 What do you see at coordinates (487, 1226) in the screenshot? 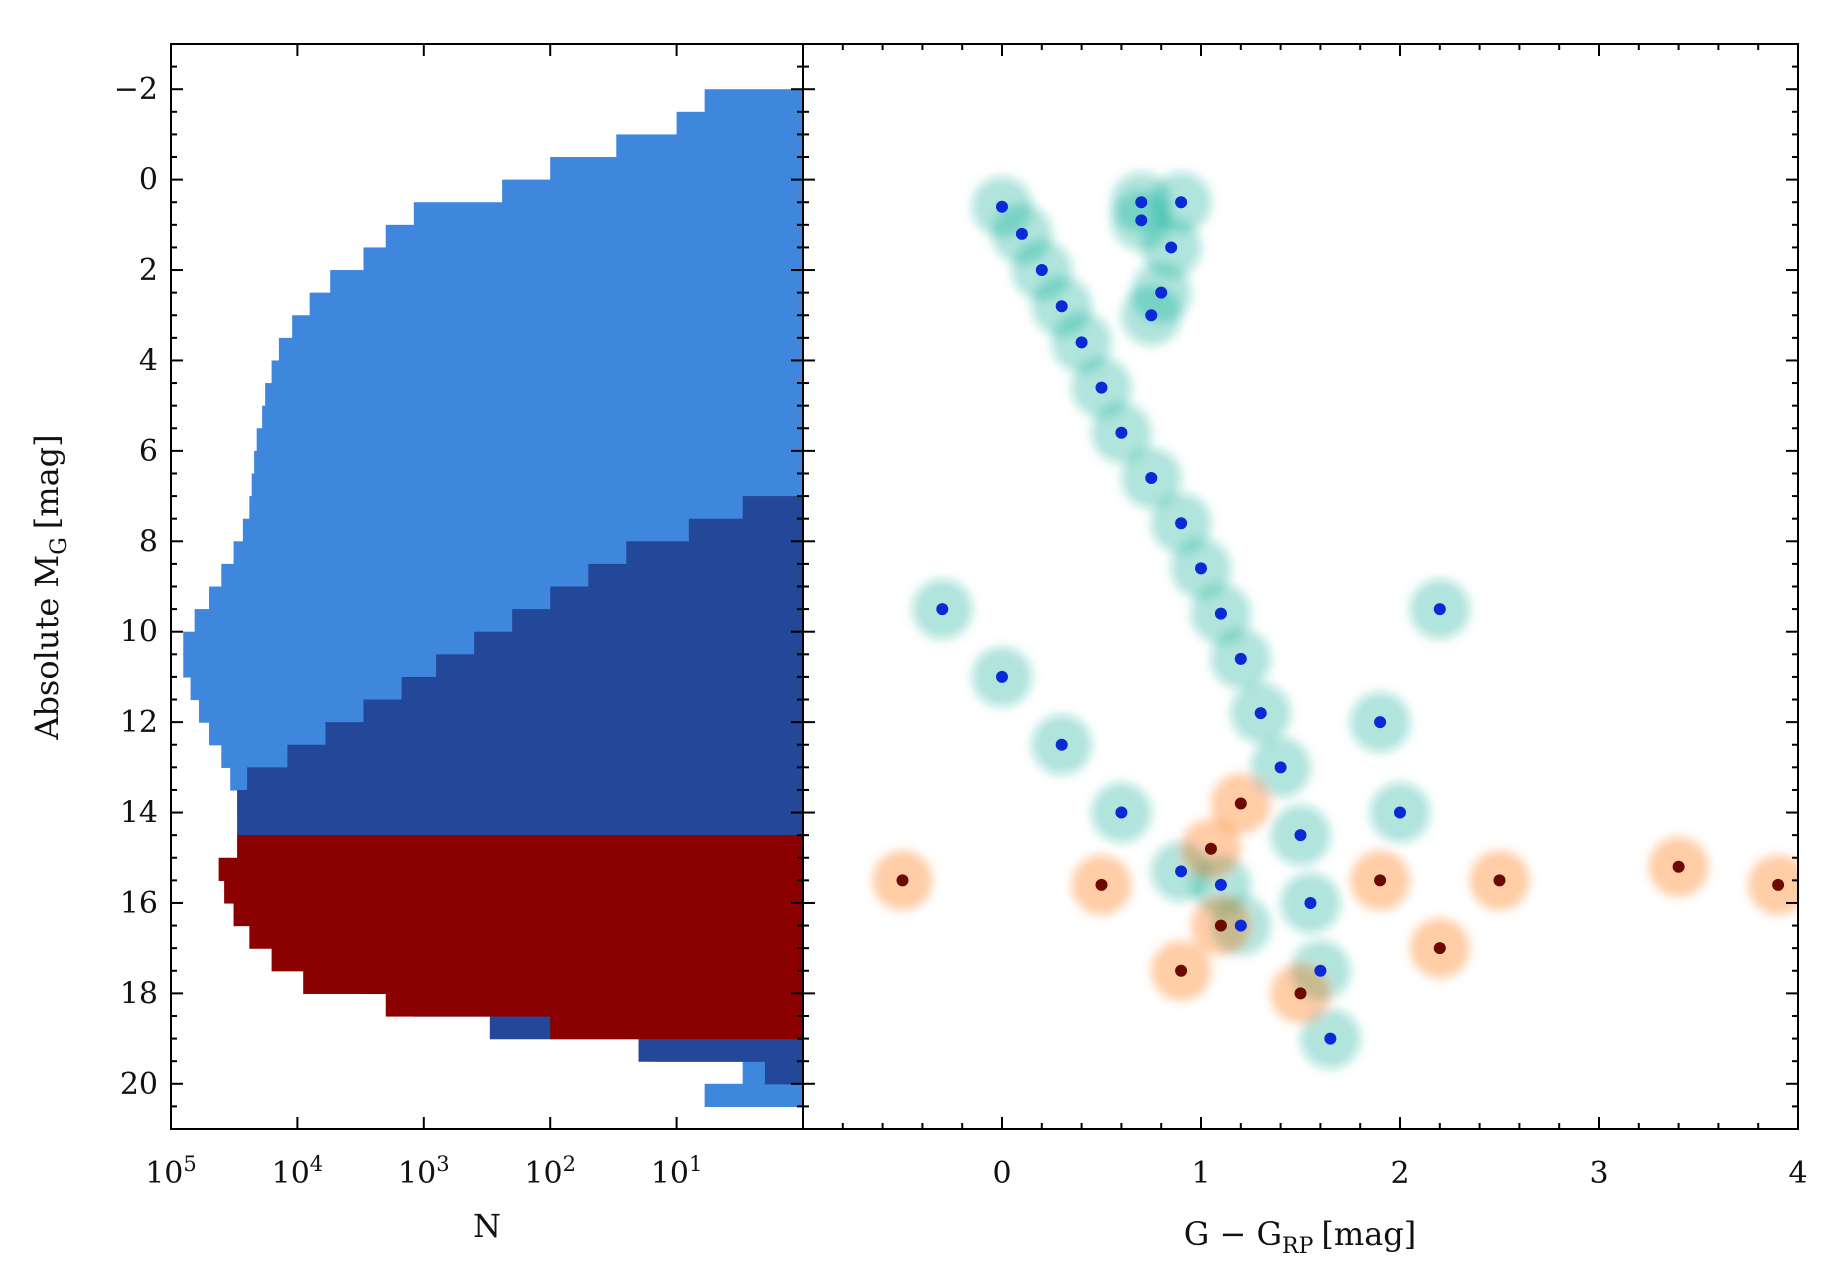
I see `histogram-x-label: N` at bounding box center [487, 1226].